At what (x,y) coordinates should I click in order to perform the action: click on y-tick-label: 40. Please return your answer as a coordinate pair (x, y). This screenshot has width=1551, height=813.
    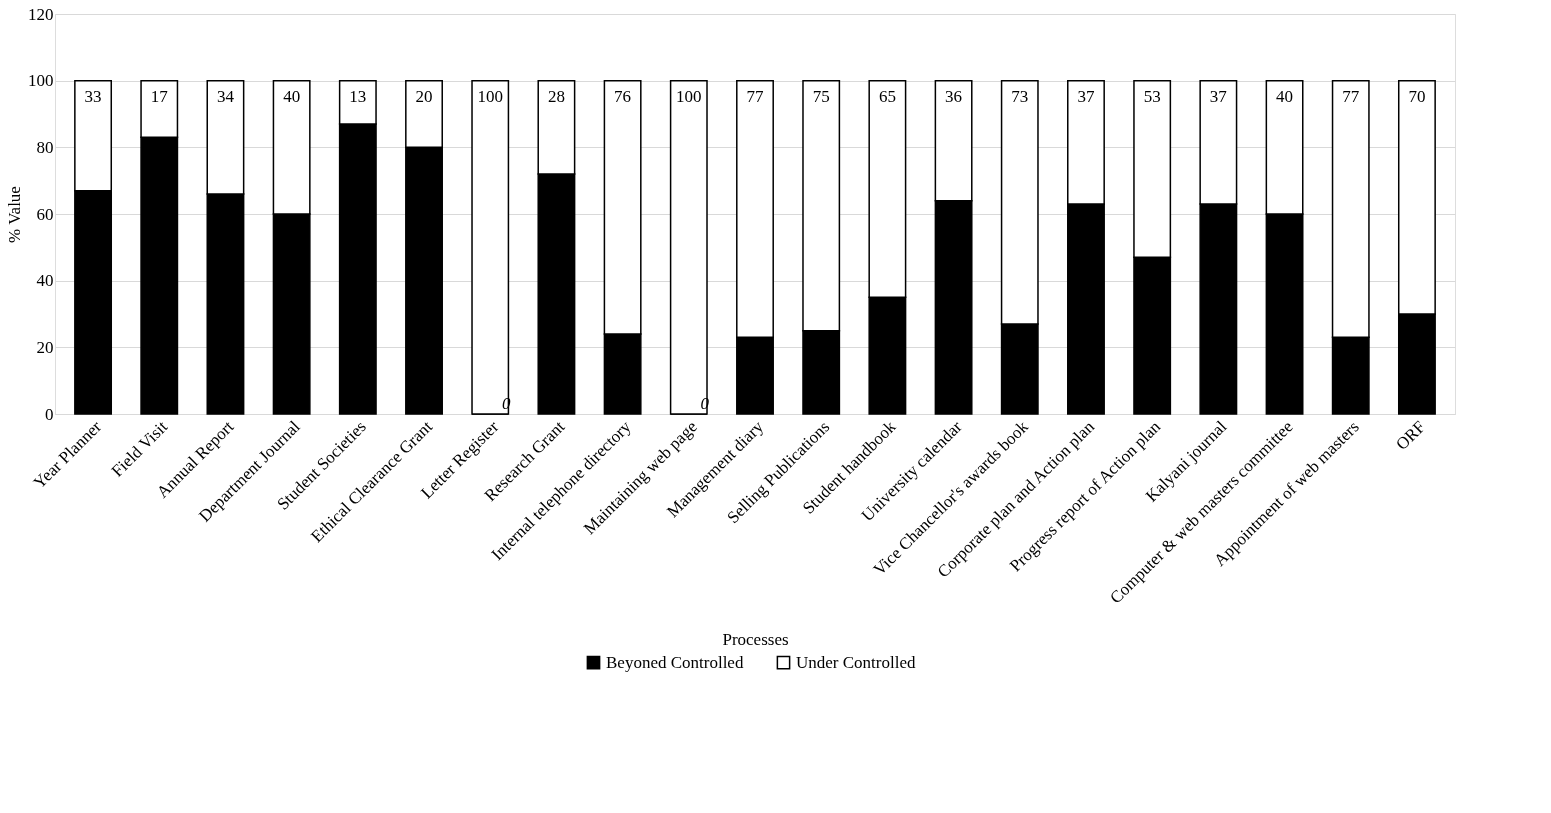
    Looking at the image, I should click on (45, 281).